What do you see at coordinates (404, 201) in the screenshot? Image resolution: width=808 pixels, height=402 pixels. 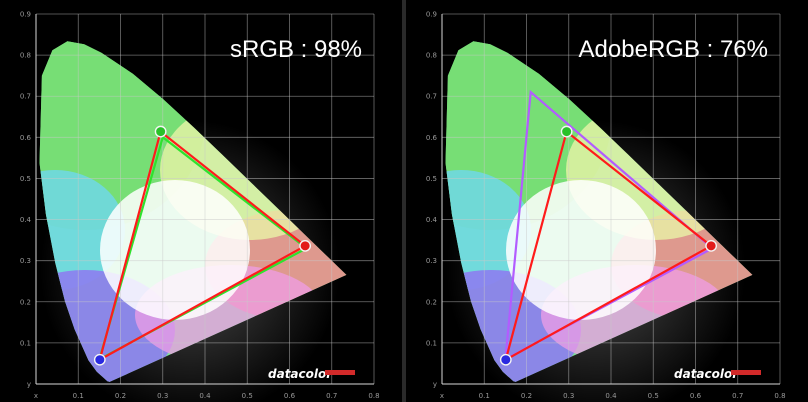 I see `panel-divider` at bounding box center [404, 201].